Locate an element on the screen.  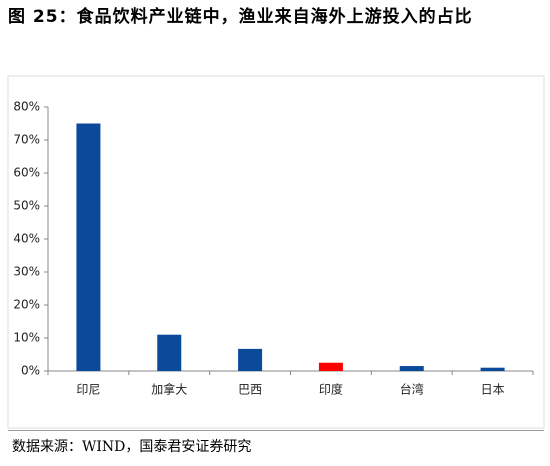
x-tick-label: 加拿大 is located at coordinates (169, 389).